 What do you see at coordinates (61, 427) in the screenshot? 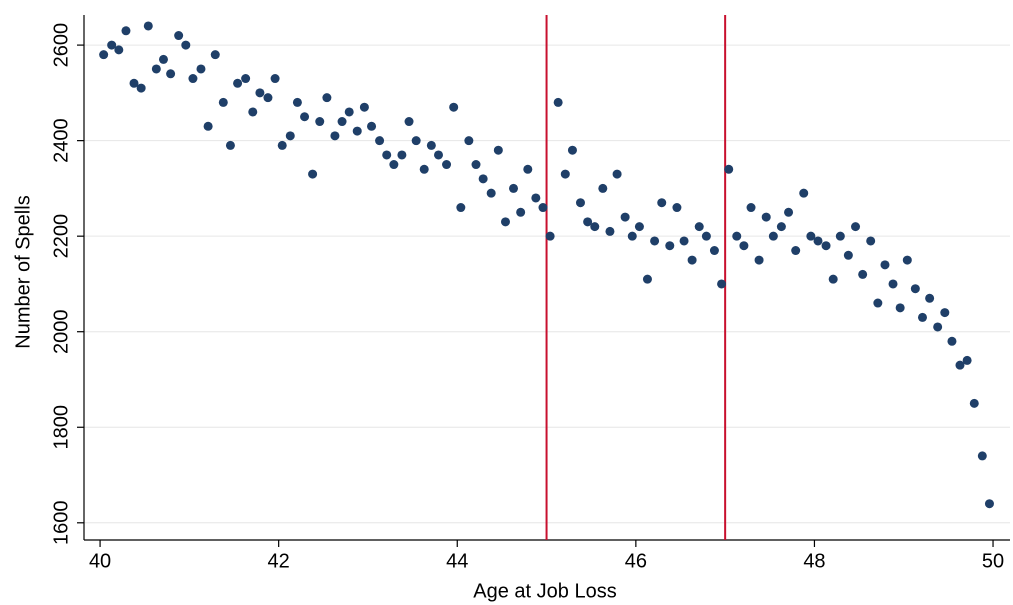
I see `y-tick-label: 1800` at bounding box center [61, 427].